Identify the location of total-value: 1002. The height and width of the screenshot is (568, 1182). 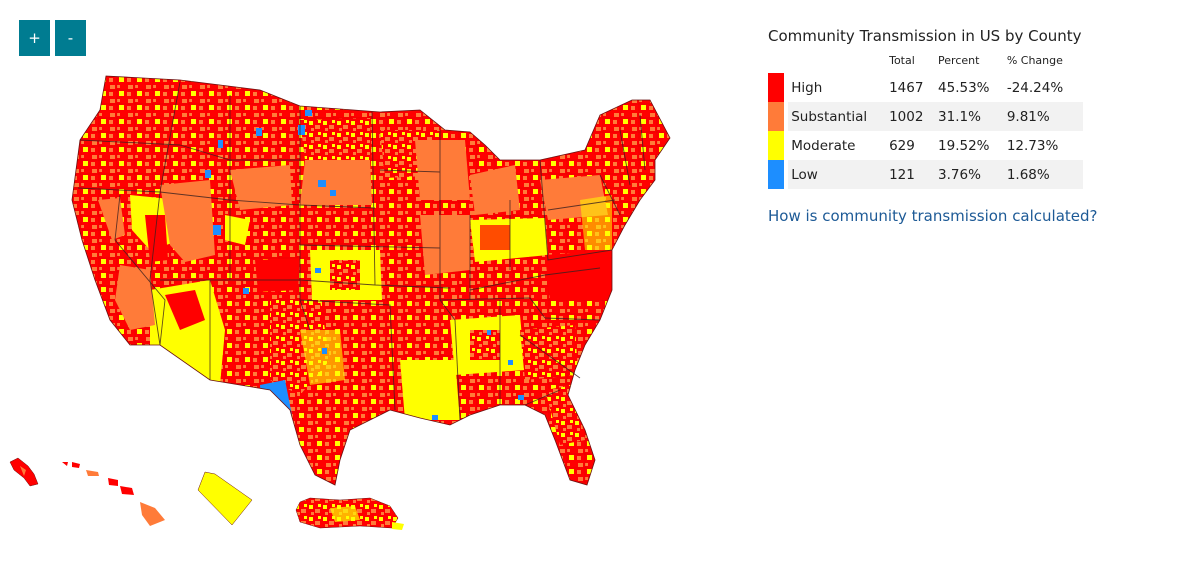
(914, 116).